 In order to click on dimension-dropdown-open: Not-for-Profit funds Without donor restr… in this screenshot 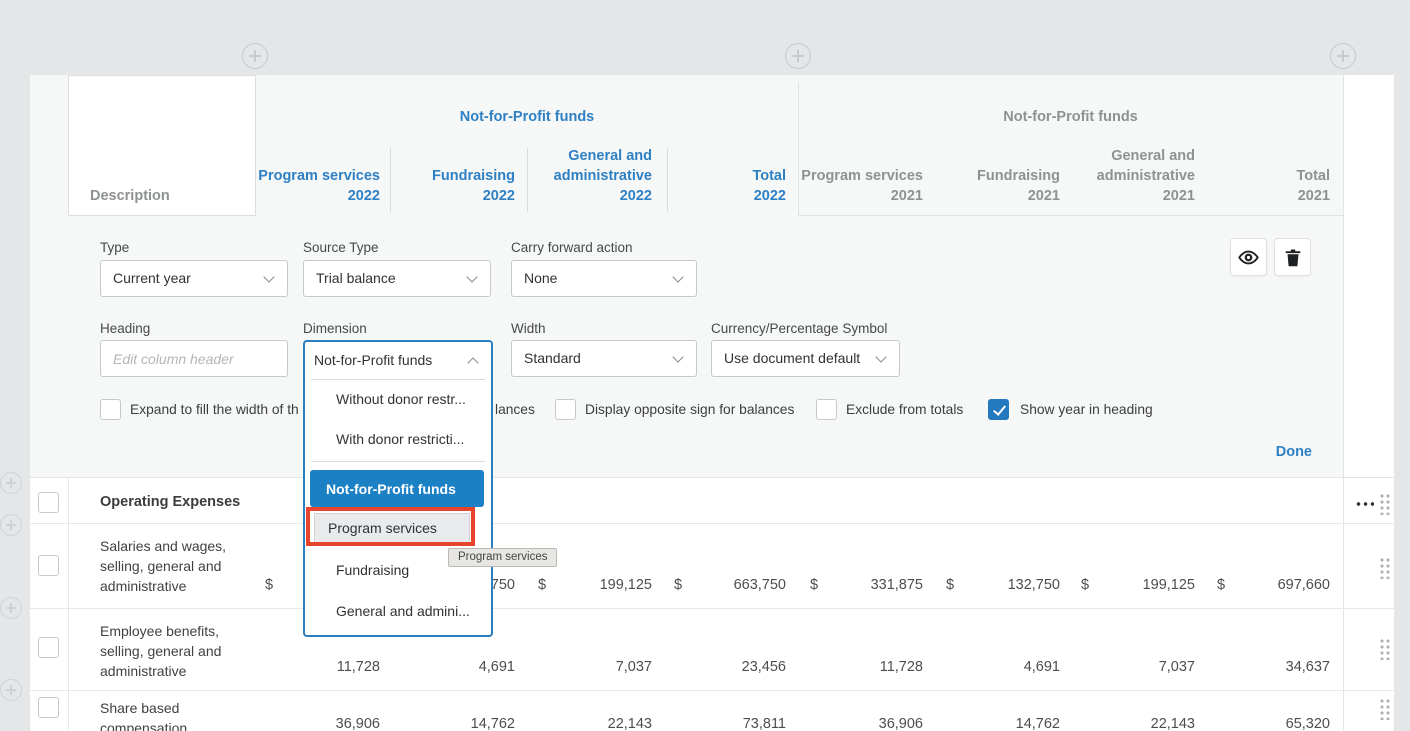, I will do `click(398, 488)`.